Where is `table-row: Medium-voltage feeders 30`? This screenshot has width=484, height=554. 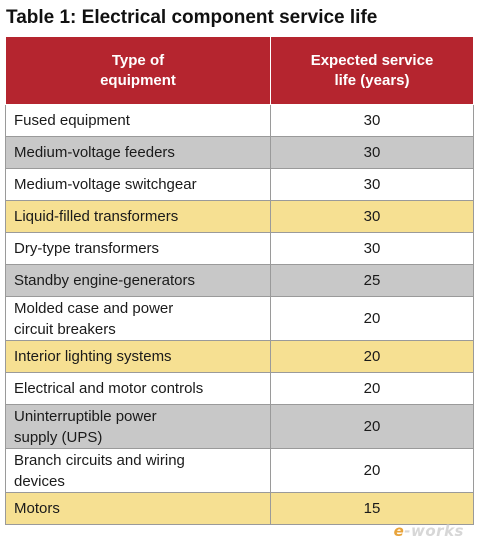
table-row: Medium-voltage feeders 30 is located at coordinates (239, 152).